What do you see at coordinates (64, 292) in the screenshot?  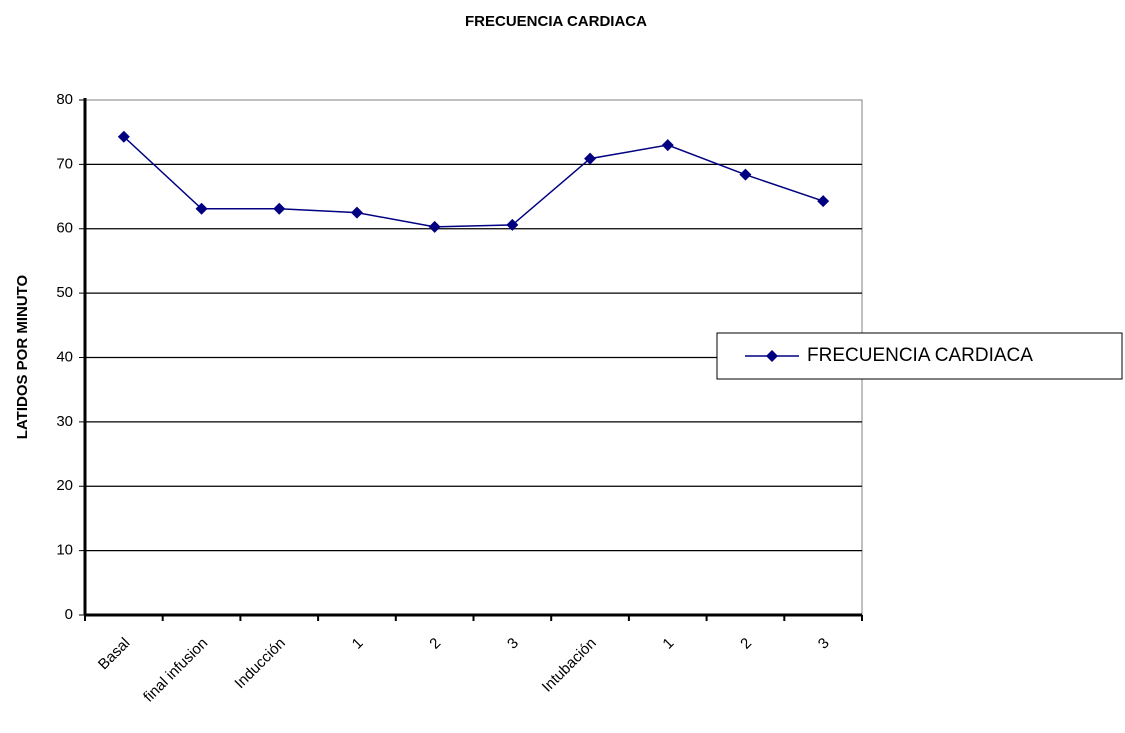 I see `y-tick-label: 50` at bounding box center [64, 292].